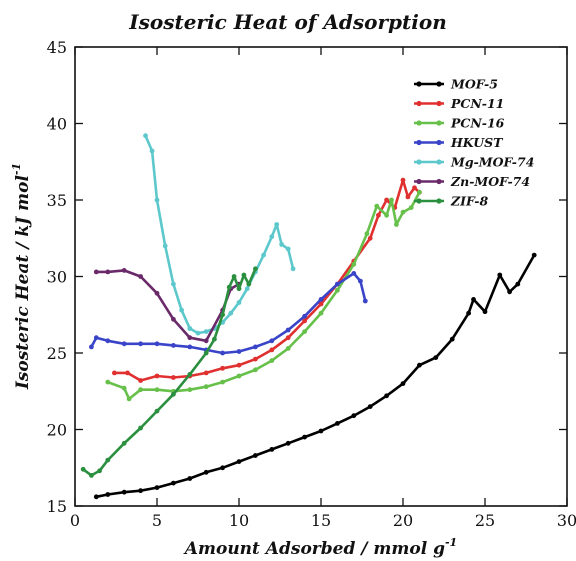 The height and width of the screenshot is (561, 576). What do you see at coordinates (566, 520) in the screenshot?
I see `x-tick-label: 30` at bounding box center [566, 520].